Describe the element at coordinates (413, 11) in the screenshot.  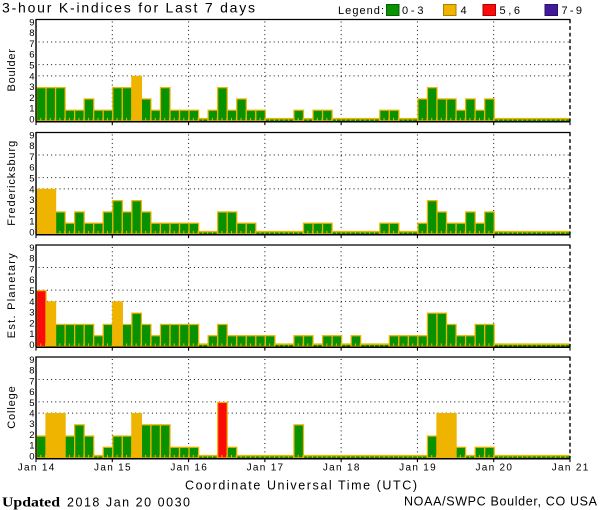
I see `svg-text: 0-3` at that location.